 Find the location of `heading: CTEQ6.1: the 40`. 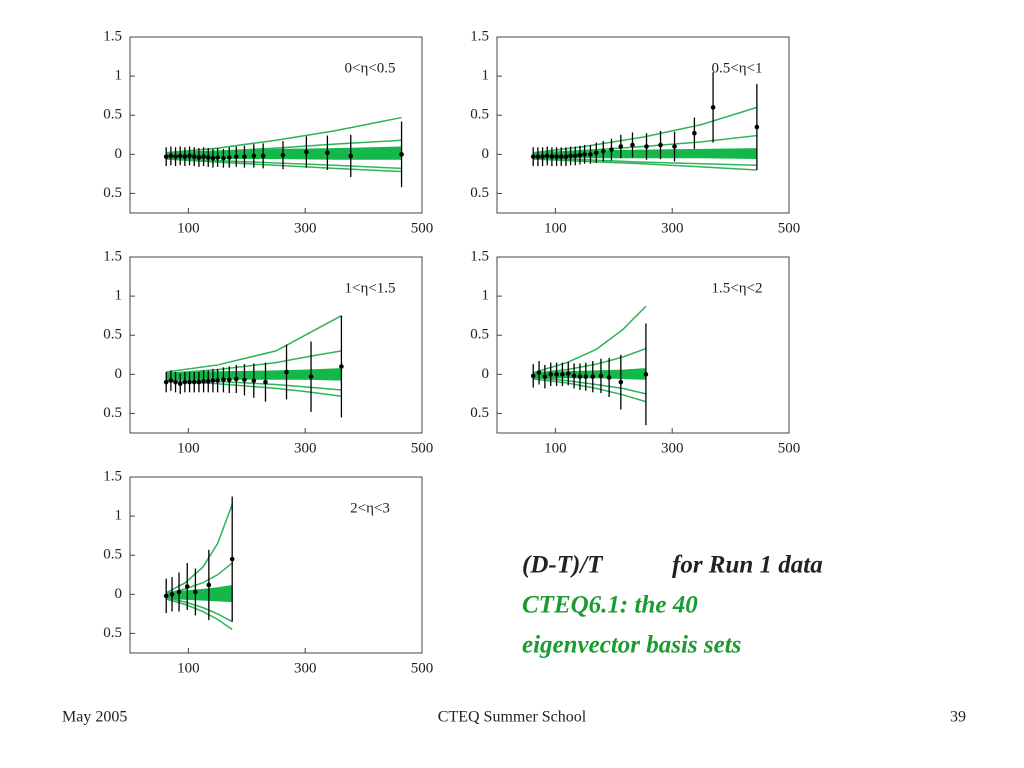

heading: CTEQ6.1: the 40 is located at coordinates (610, 605).